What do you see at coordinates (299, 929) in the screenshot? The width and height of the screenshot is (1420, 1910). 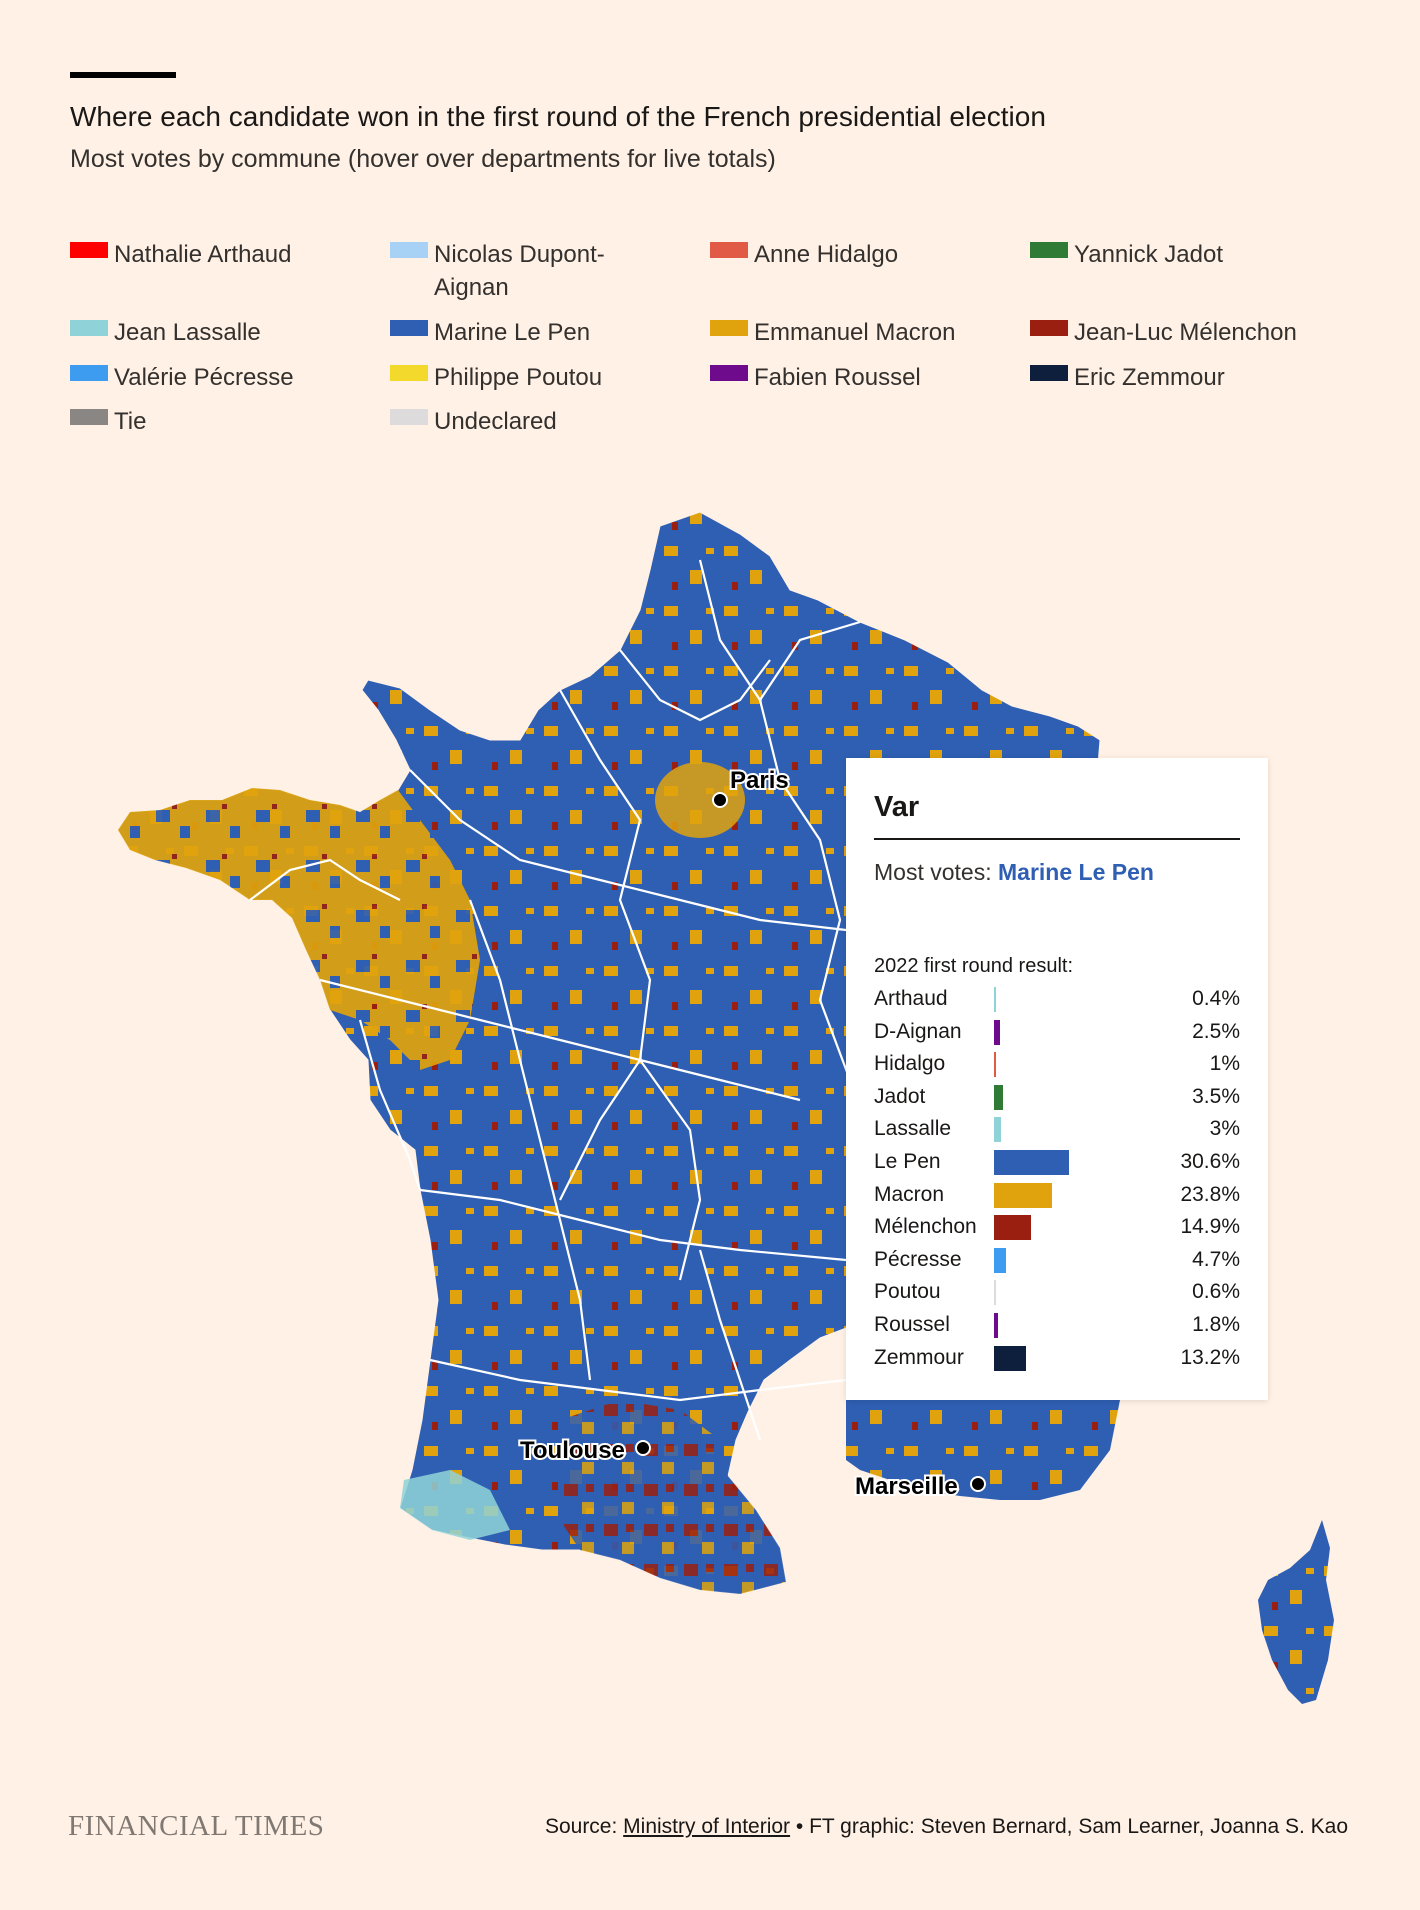 I see `west-region` at bounding box center [299, 929].